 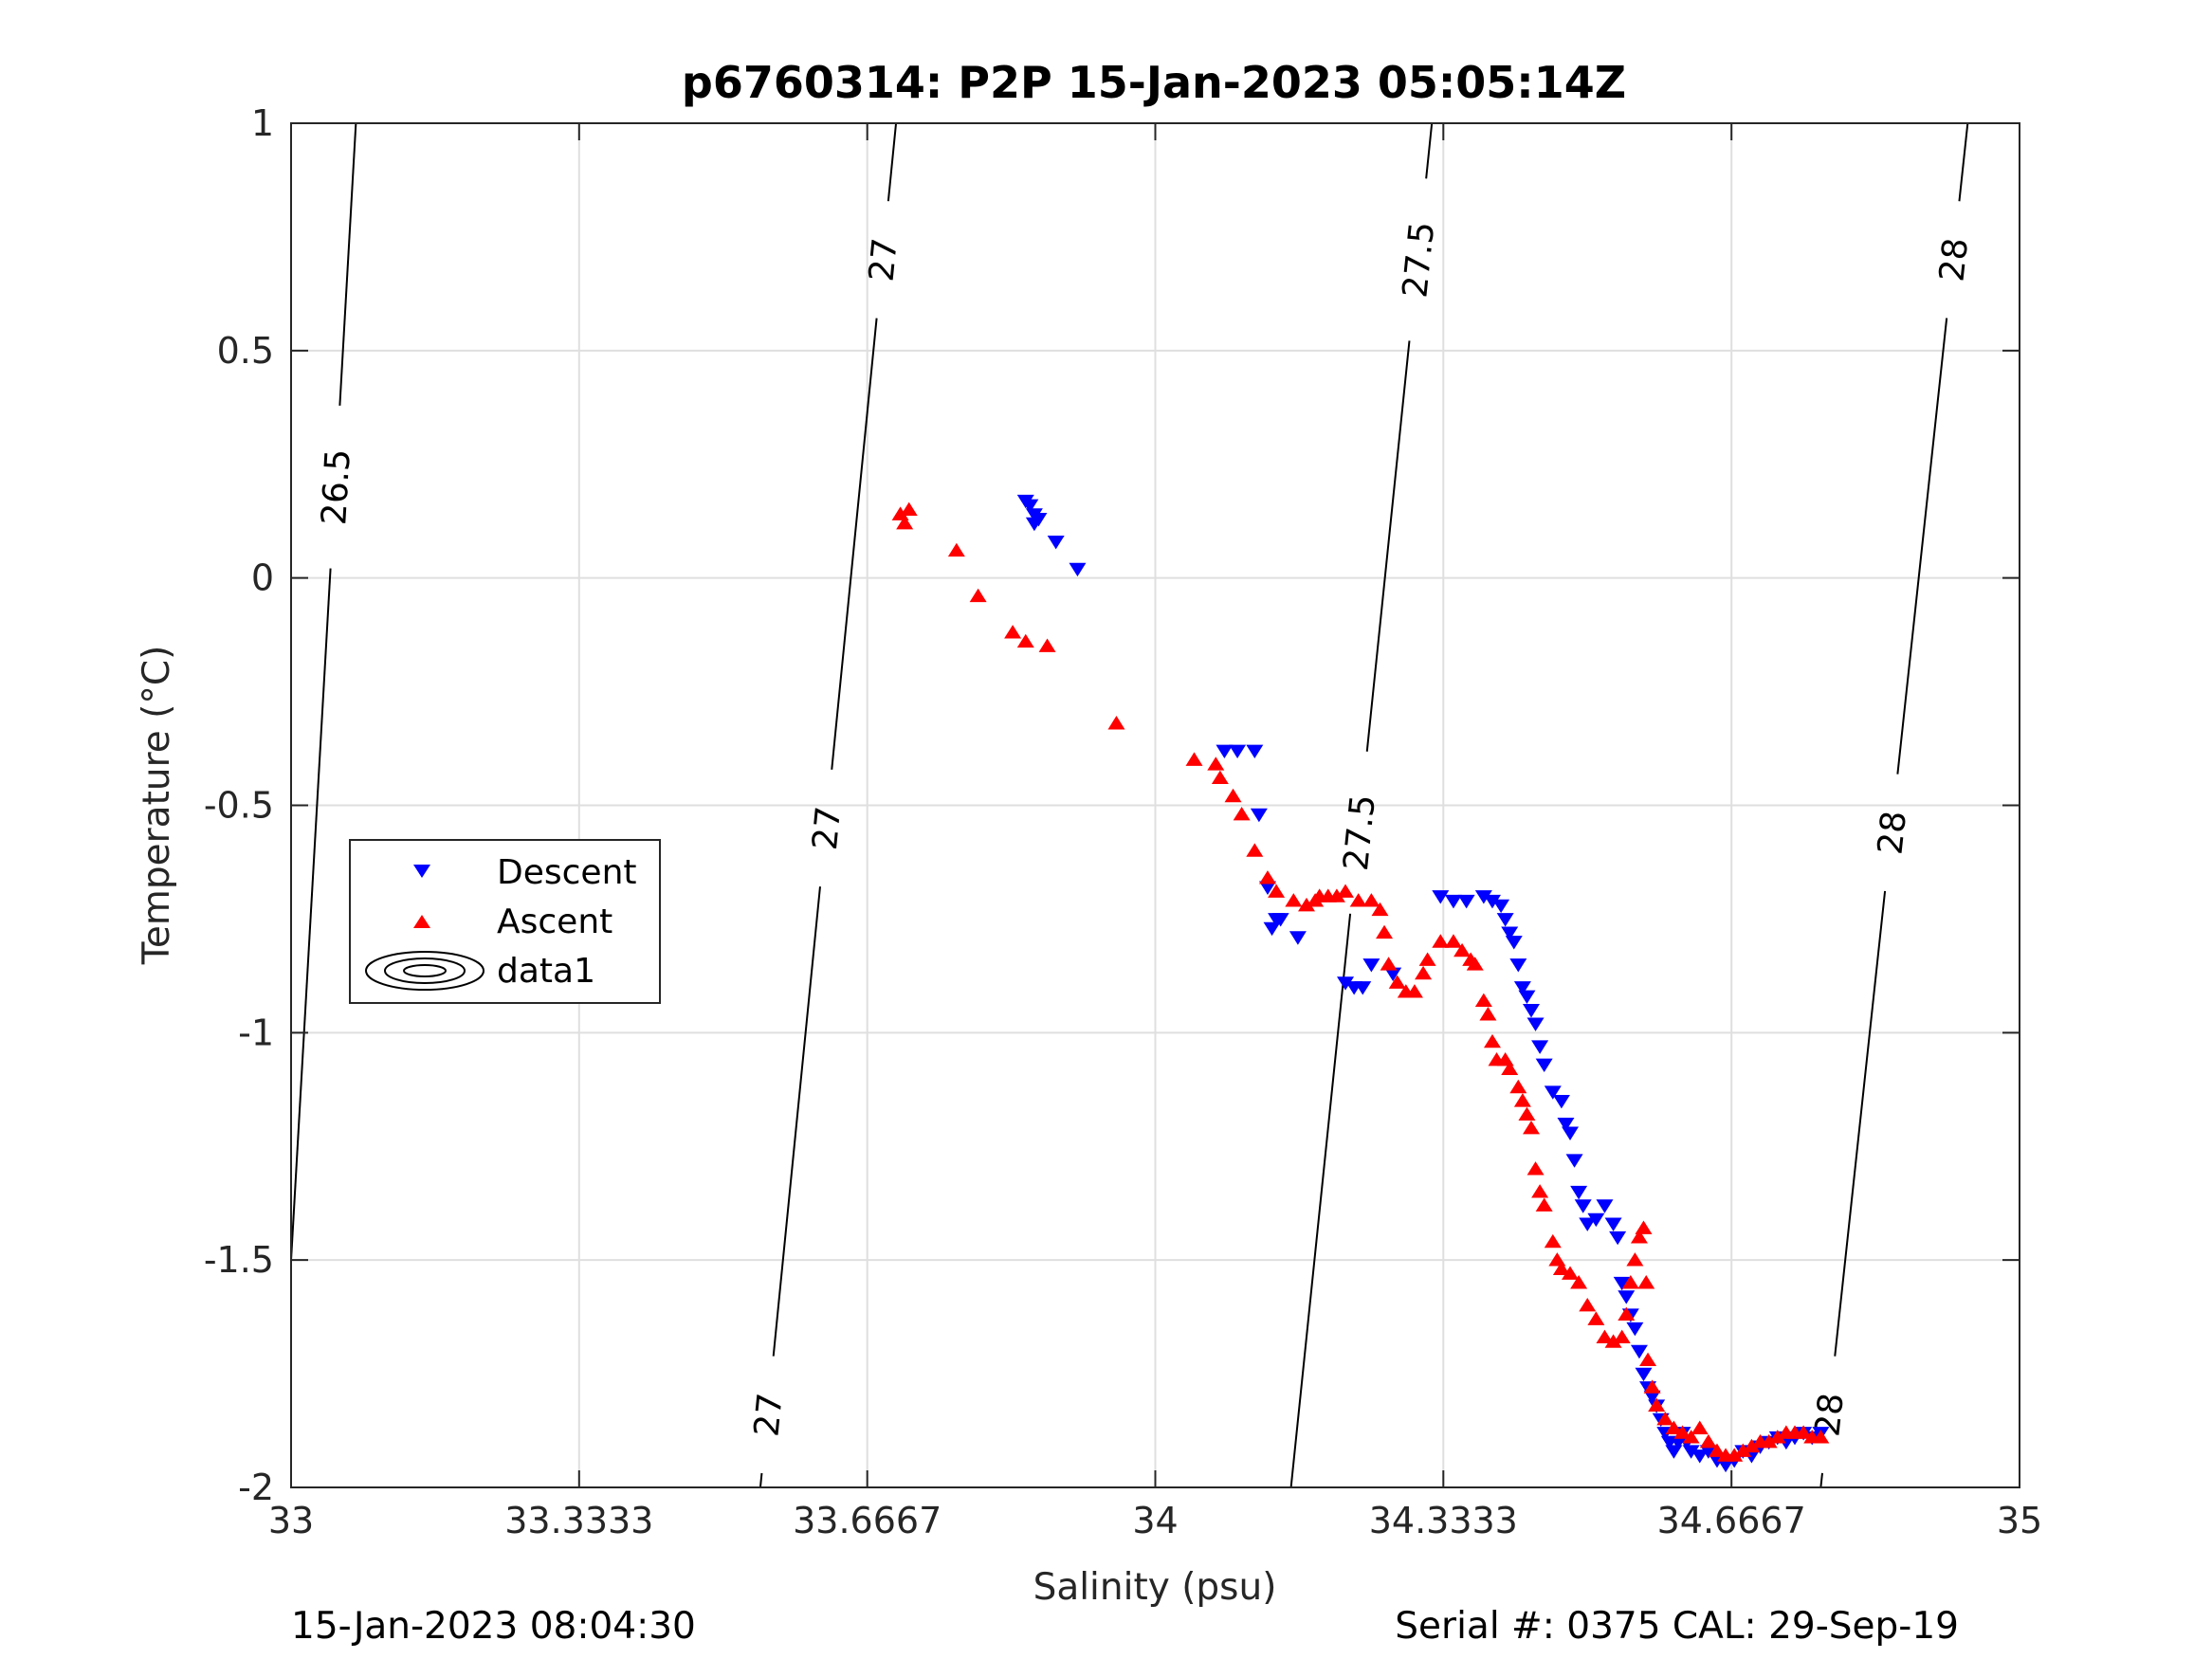 I want to click on legend-ascent-marker, so click(x=421, y=921).